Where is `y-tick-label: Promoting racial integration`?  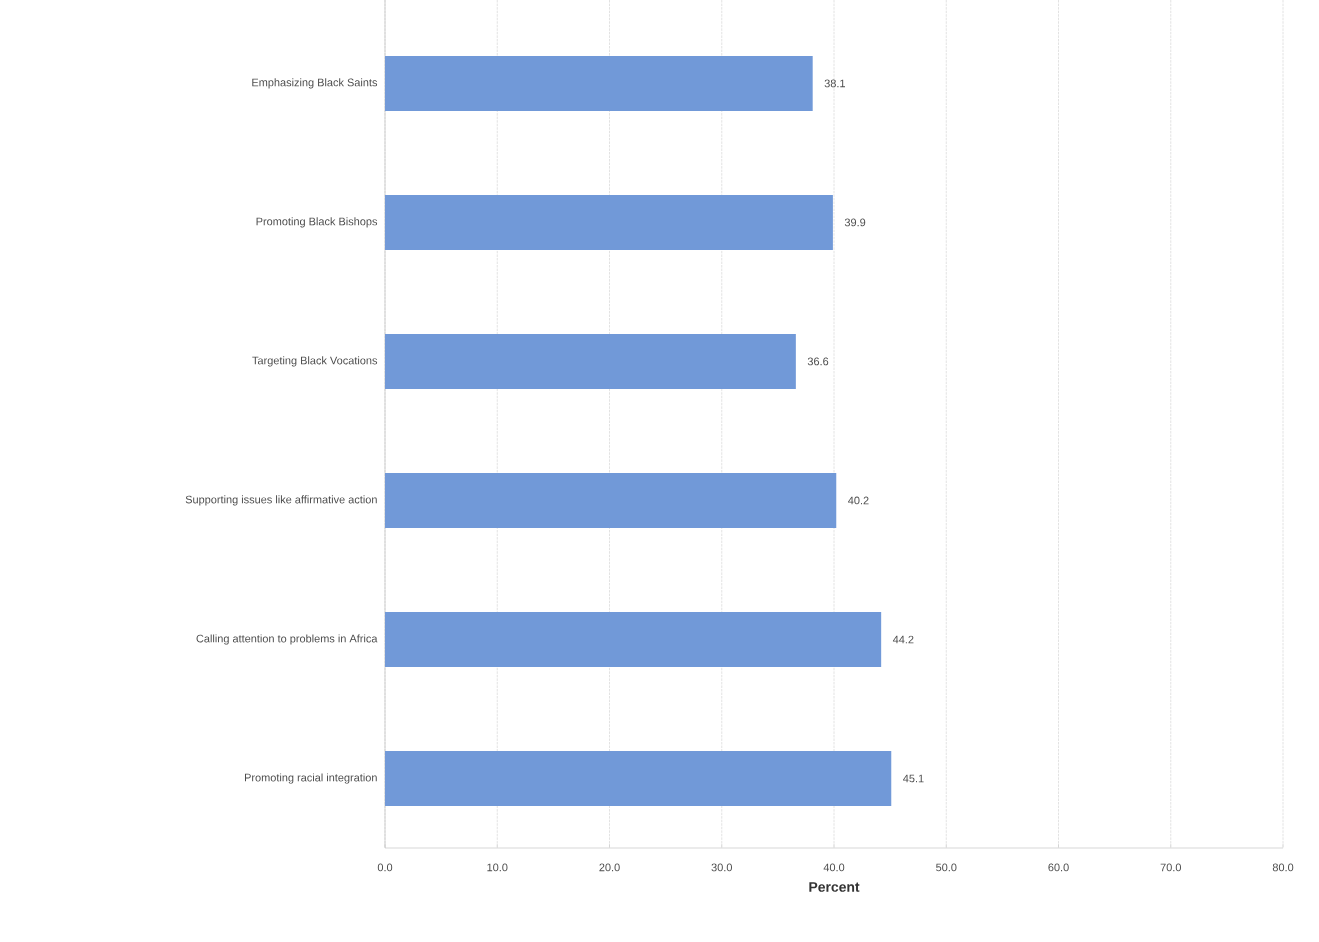
y-tick-label: Promoting racial integration is located at coordinates (310, 778).